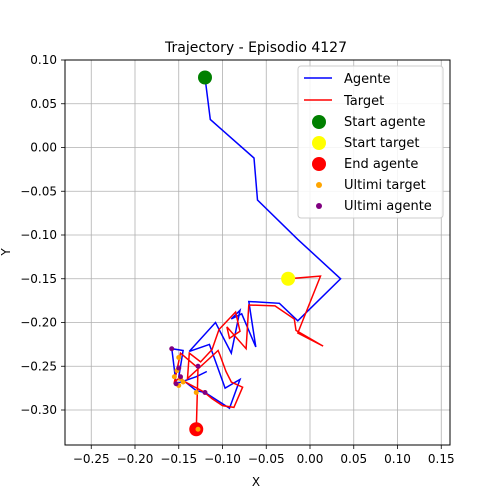 The image size is (500, 500). I want to click on legend-ultimi-agente-label: Ultimi agente, so click(388, 206).